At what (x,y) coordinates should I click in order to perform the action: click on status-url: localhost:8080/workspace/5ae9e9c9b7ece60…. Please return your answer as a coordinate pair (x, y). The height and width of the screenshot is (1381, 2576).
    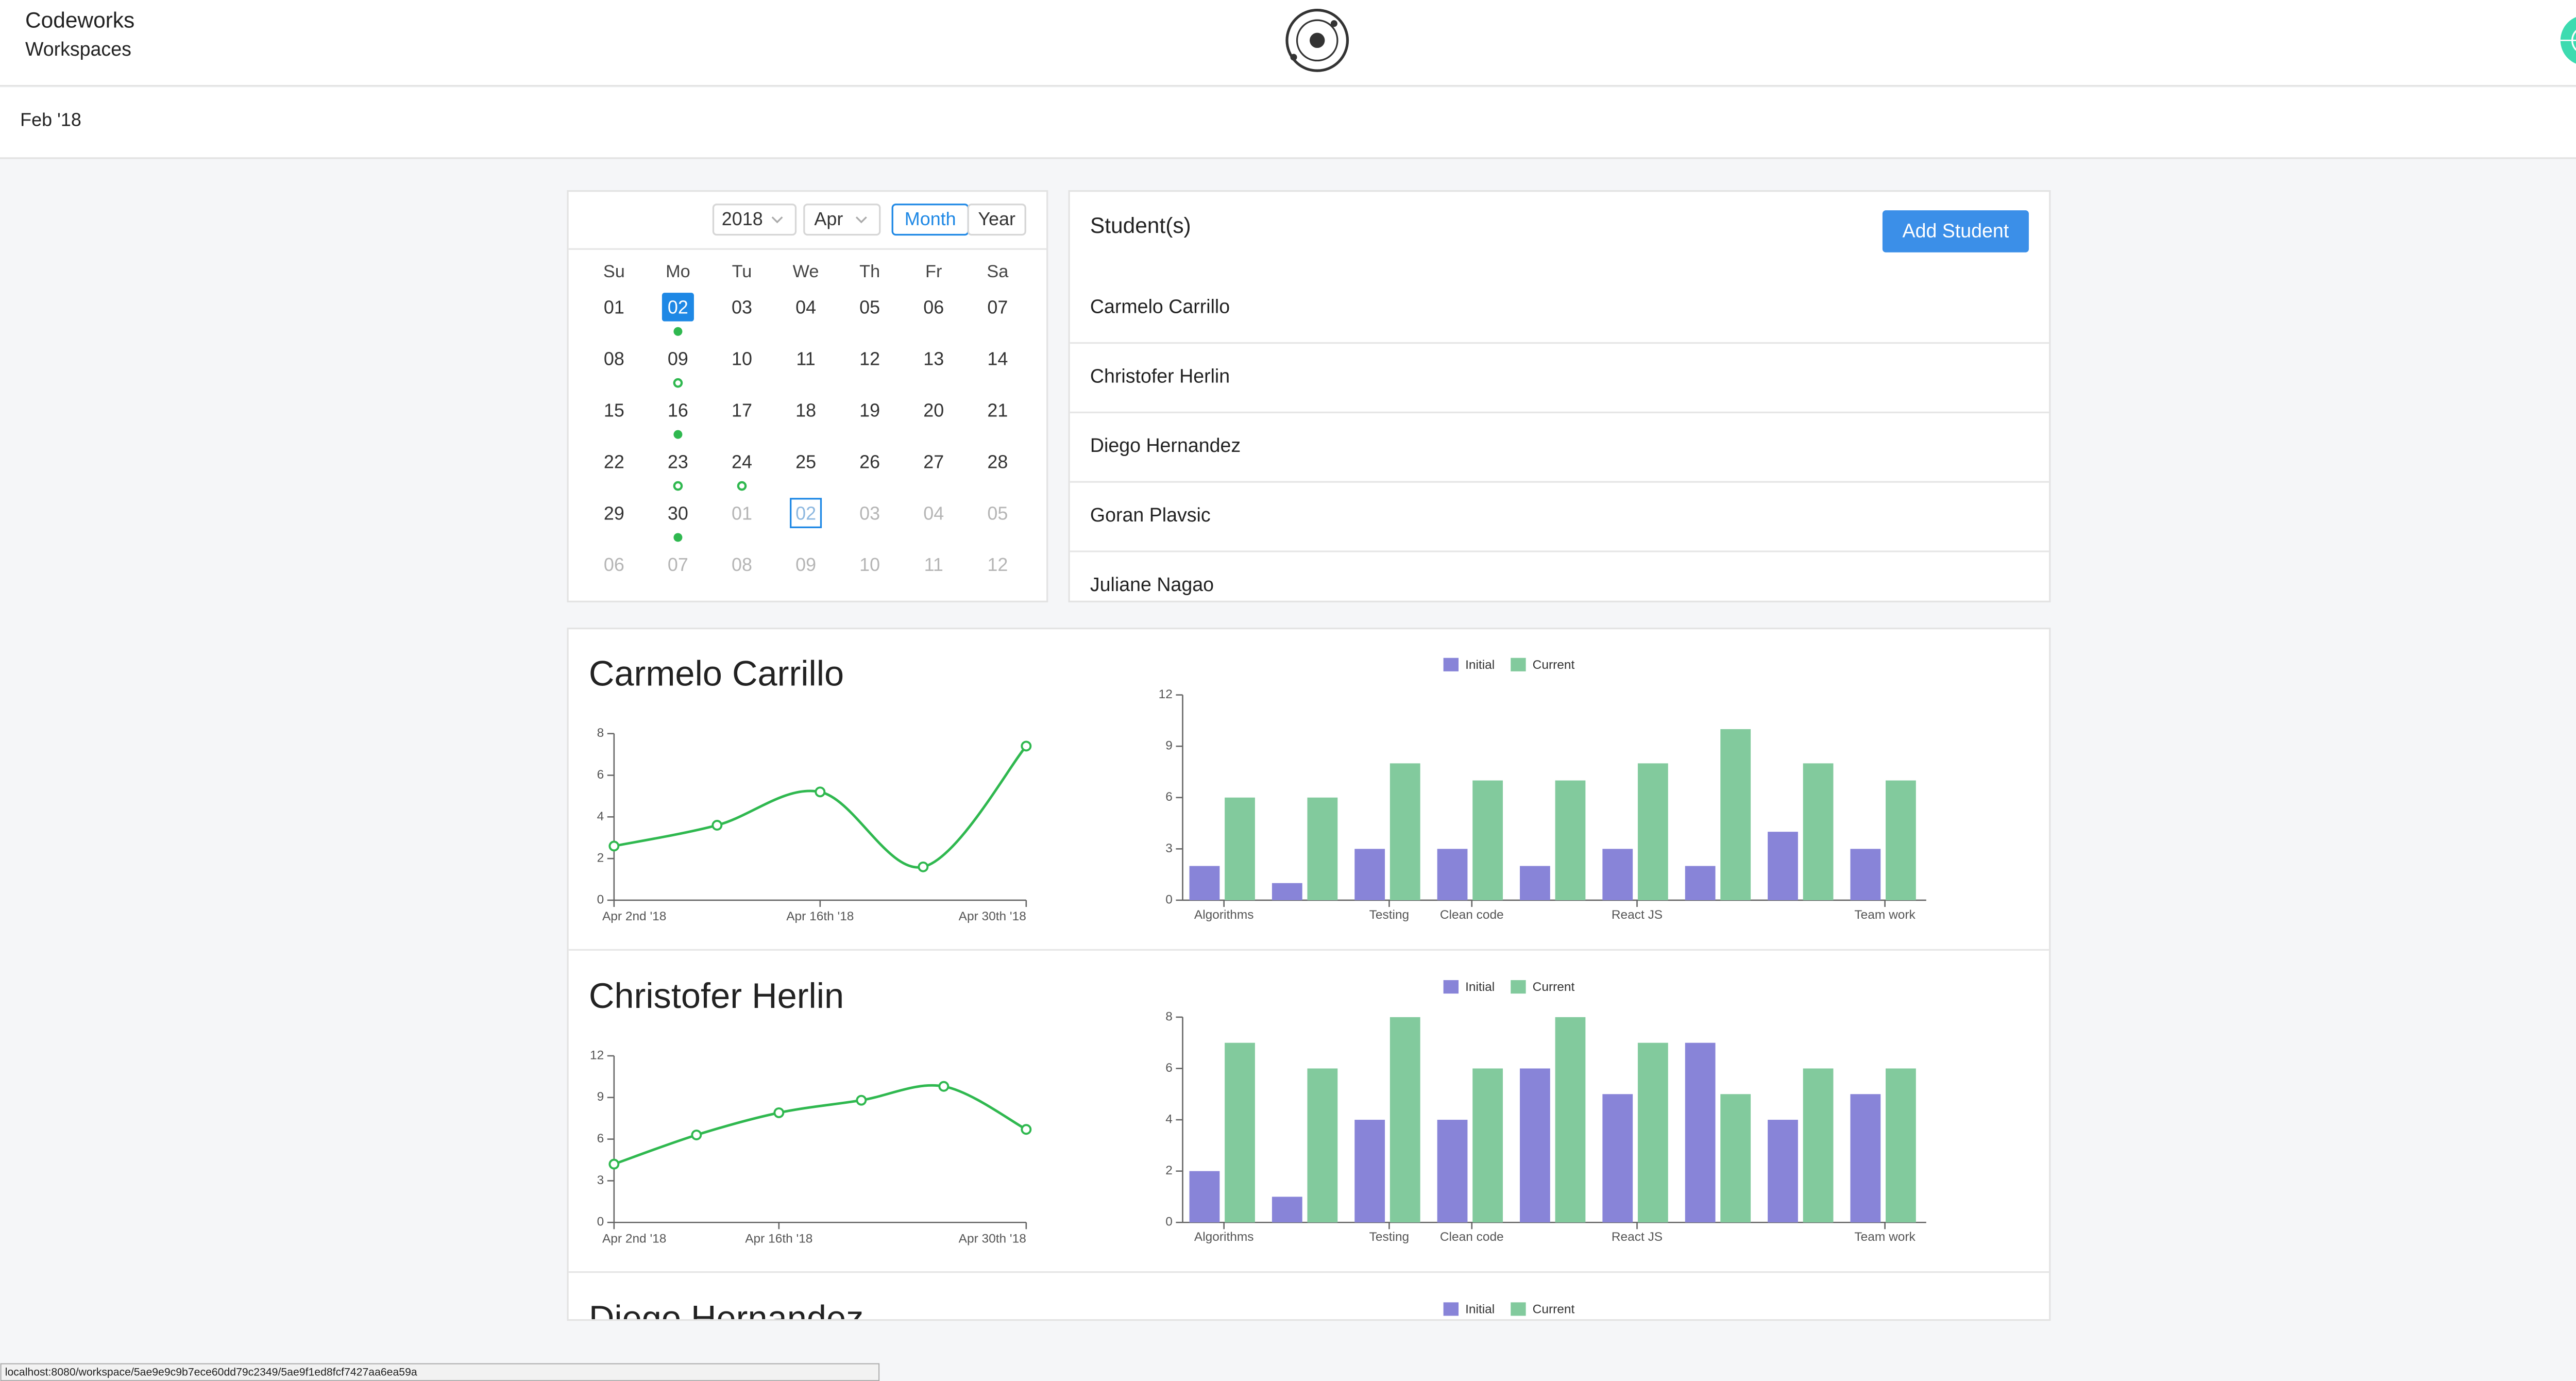
    Looking at the image, I should click on (211, 1372).